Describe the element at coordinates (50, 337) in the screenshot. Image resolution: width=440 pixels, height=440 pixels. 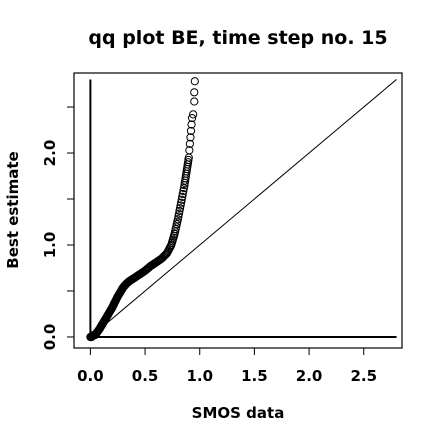
I see `y-tick-label: 0.0` at that location.